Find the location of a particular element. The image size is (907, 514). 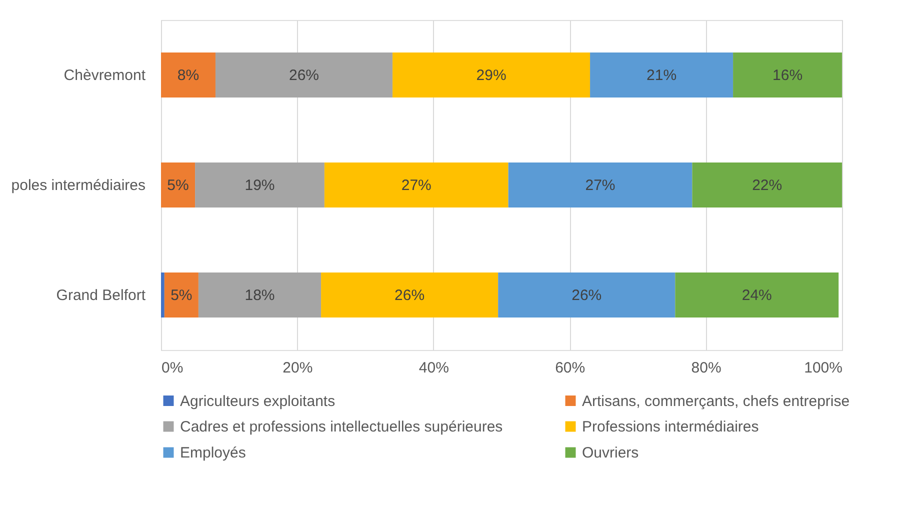

x-tick-label: 0% is located at coordinates (173, 368).